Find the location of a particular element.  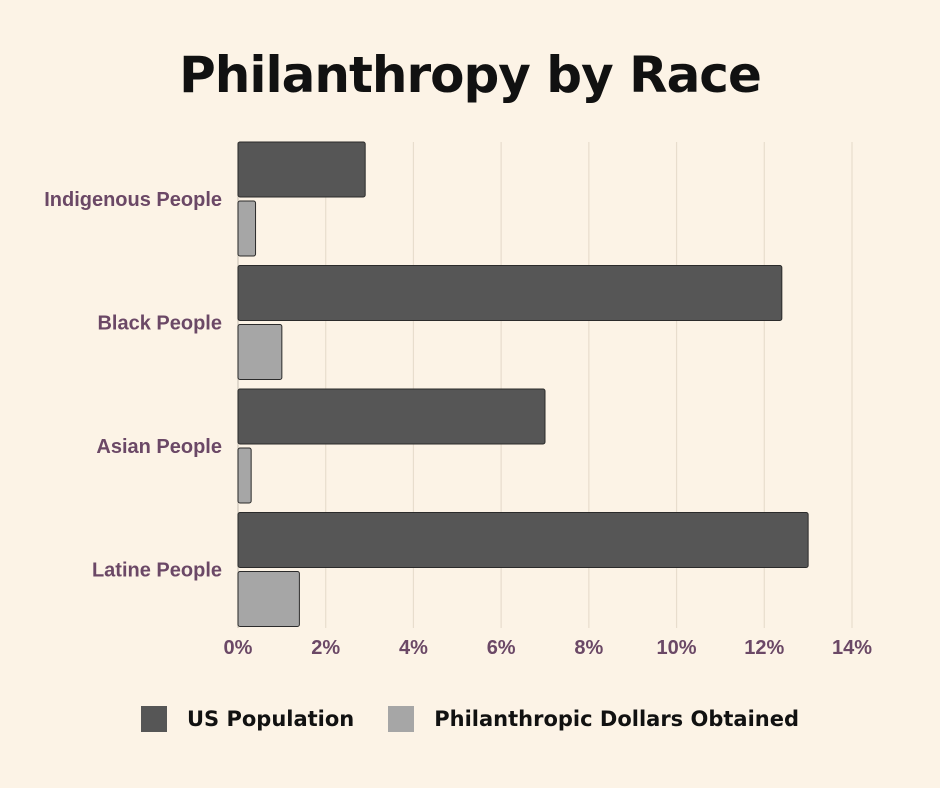

x-tick-label: 14% is located at coordinates (852, 648).